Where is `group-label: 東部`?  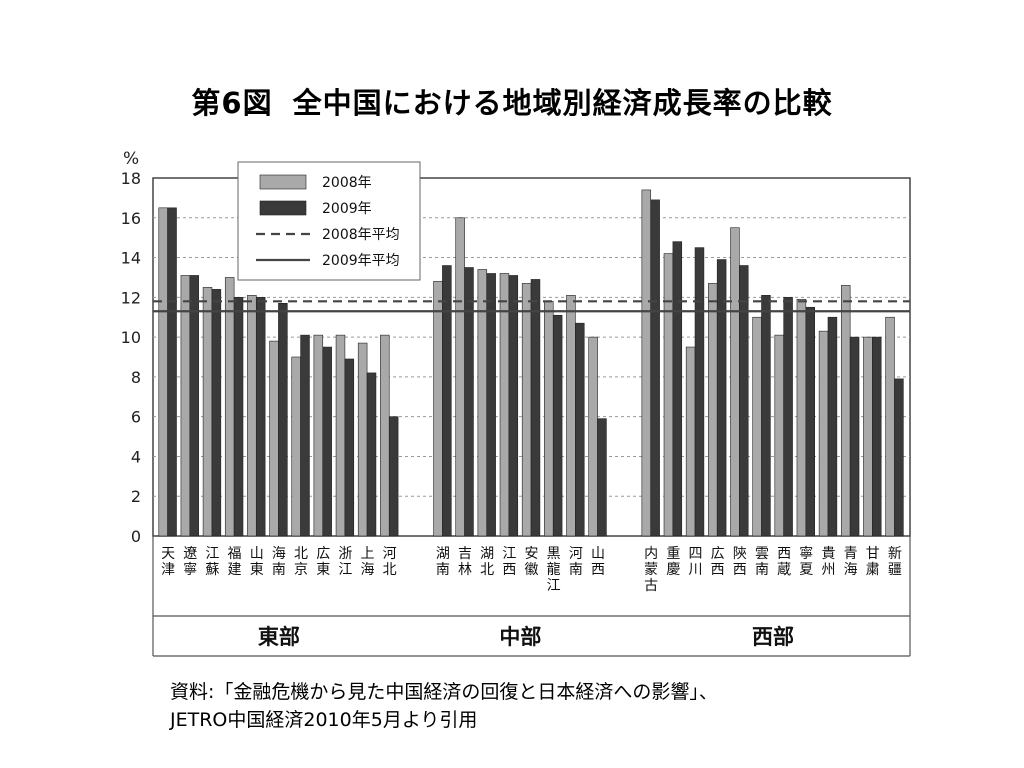
group-label: 東部 is located at coordinates (279, 637).